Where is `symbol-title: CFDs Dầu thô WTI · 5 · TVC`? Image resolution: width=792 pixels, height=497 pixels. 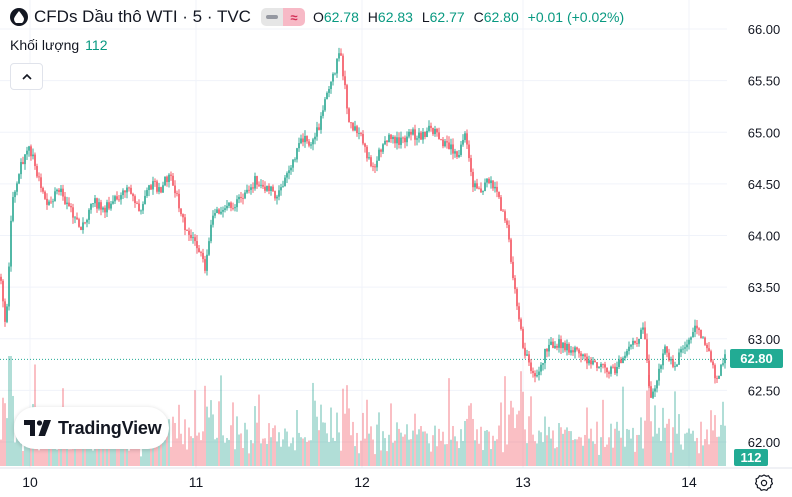 symbol-title: CFDs Dầu thô WTI · 5 · TVC is located at coordinates (142, 16).